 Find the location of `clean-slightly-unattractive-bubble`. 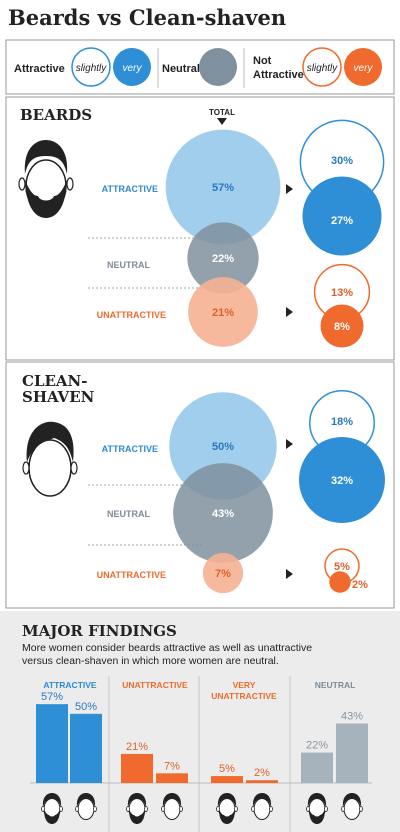

clean-slightly-unattractive-bubble is located at coordinates (342, 566).